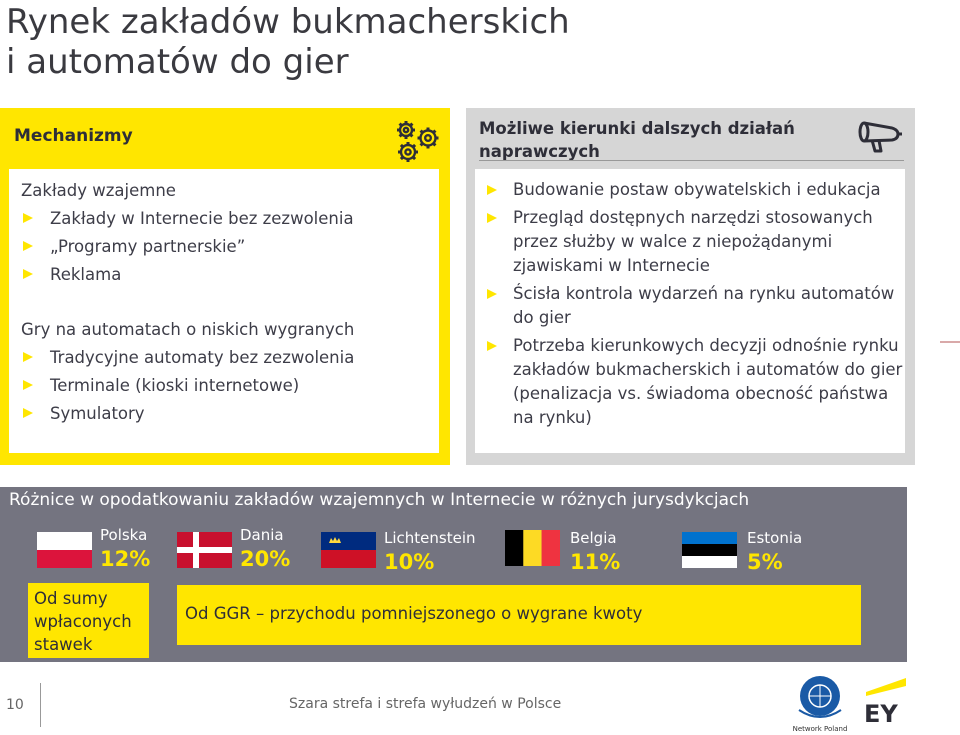 Image resolution: width=960 pixels, height=735 pixels. I want to click on tax-rate-poland: 12%, so click(125, 559).